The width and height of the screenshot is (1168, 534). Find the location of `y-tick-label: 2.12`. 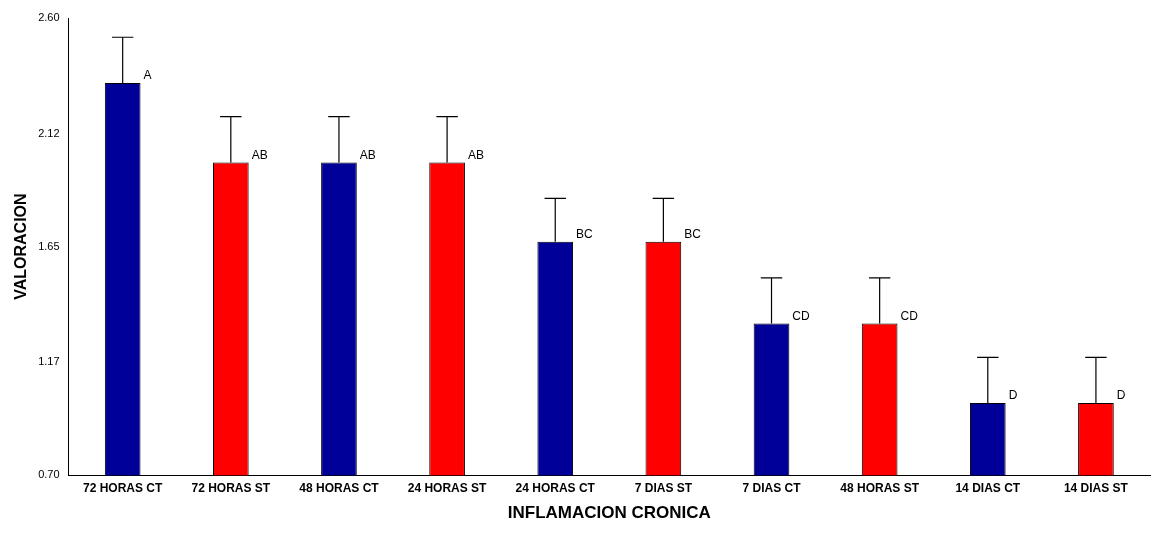

y-tick-label: 2.12 is located at coordinates (49, 132).